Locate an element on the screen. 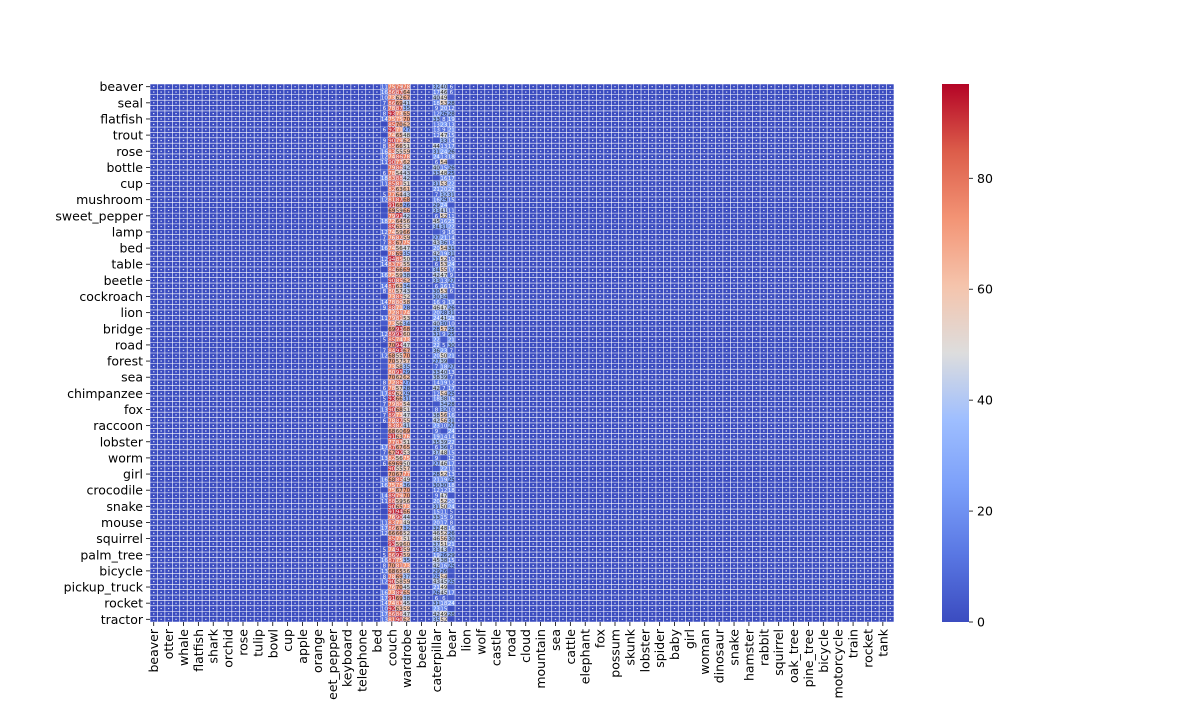  cell-value-label: 58 is located at coordinates (399, 583).